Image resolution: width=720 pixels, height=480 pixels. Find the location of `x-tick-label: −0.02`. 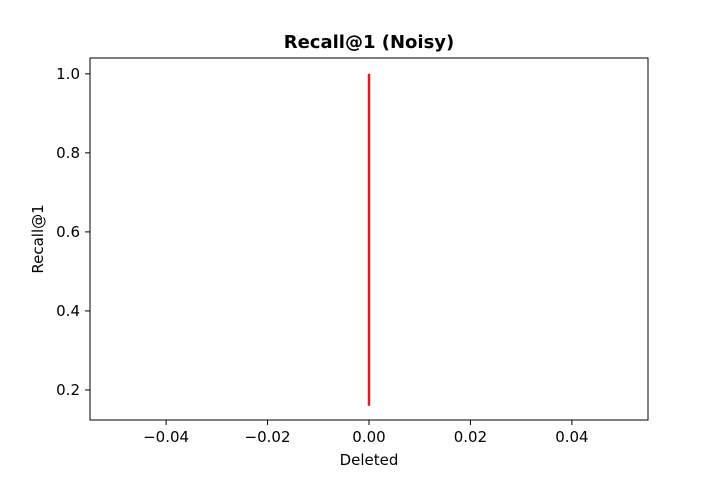

x-tick-label: −0.02 is located at coordinates (268, 437).